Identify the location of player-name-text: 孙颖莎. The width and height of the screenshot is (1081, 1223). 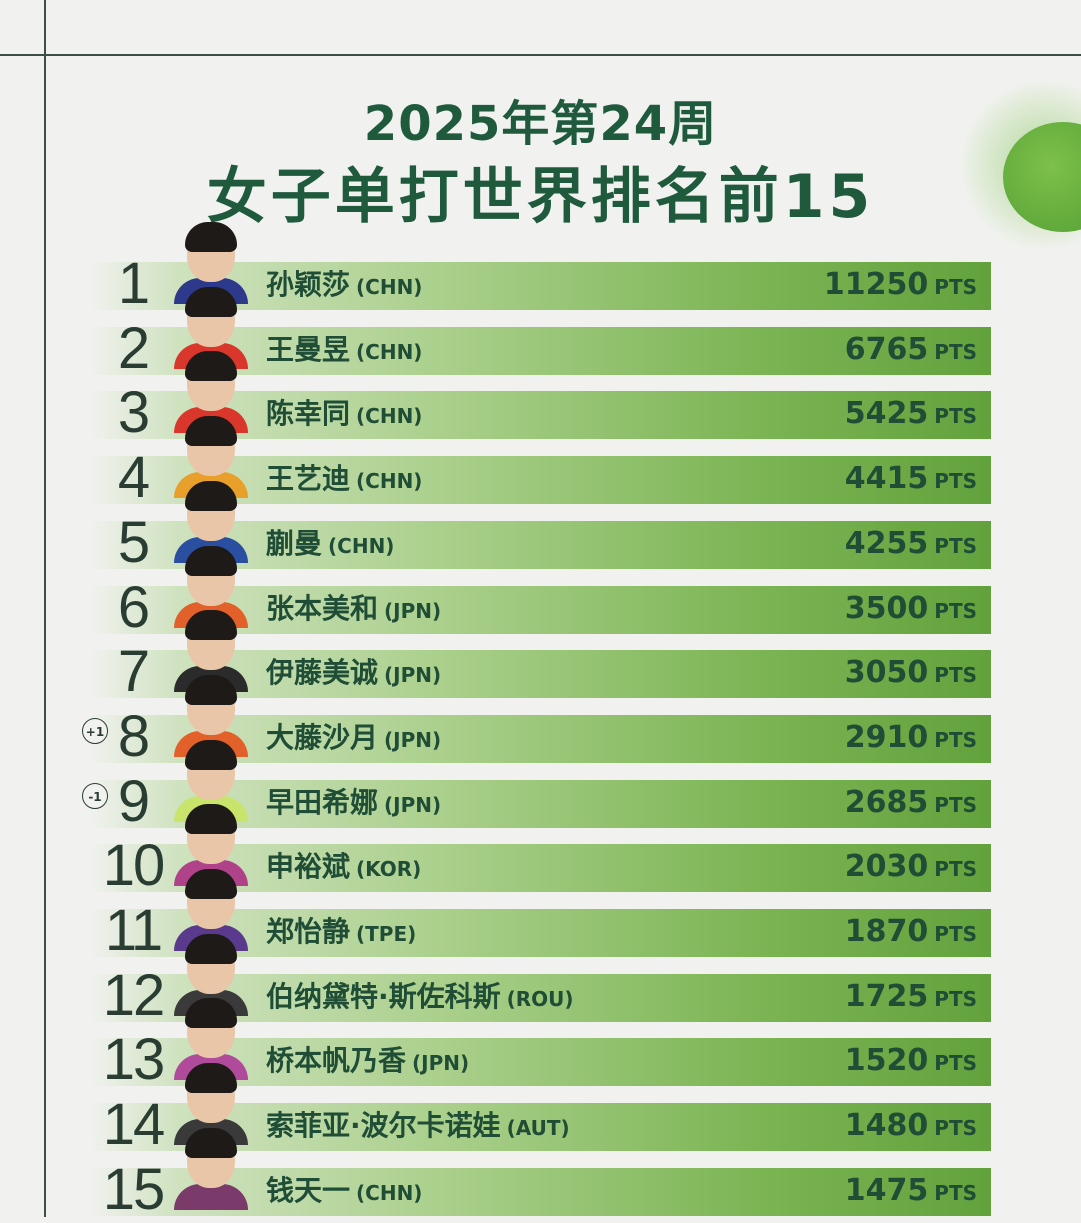
(308, 284).